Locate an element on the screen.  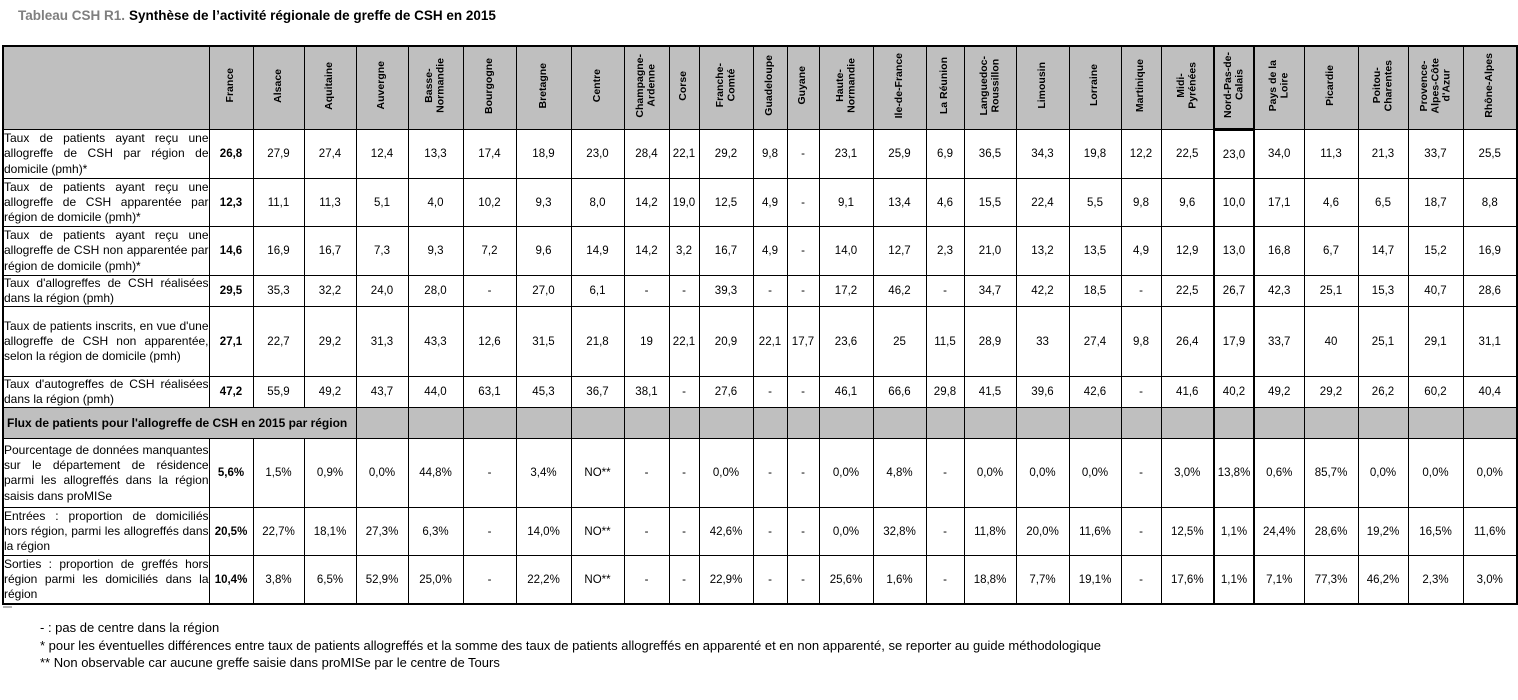
col-header-picardie: Picardie is located at coordinates (1331, 87).